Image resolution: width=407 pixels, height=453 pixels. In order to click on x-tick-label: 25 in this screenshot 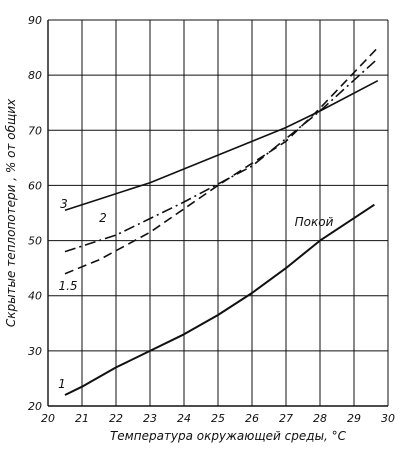, I will do `click(218, 418)`.